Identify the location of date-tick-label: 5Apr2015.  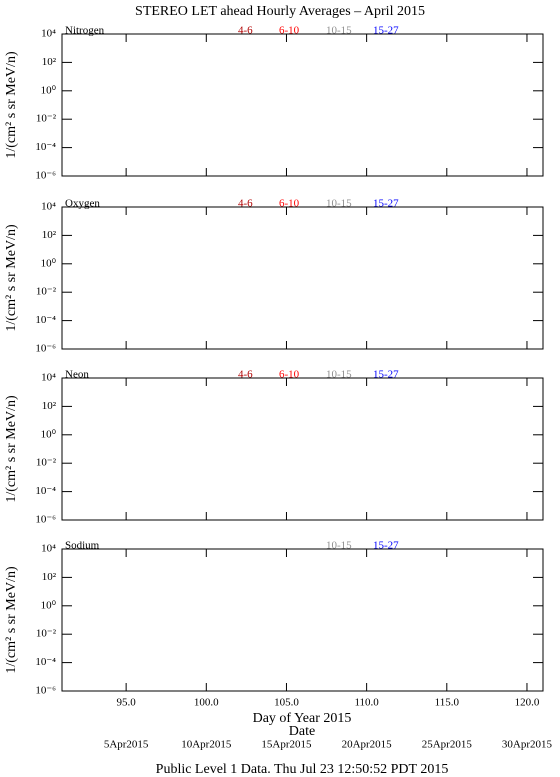
(126, 745).